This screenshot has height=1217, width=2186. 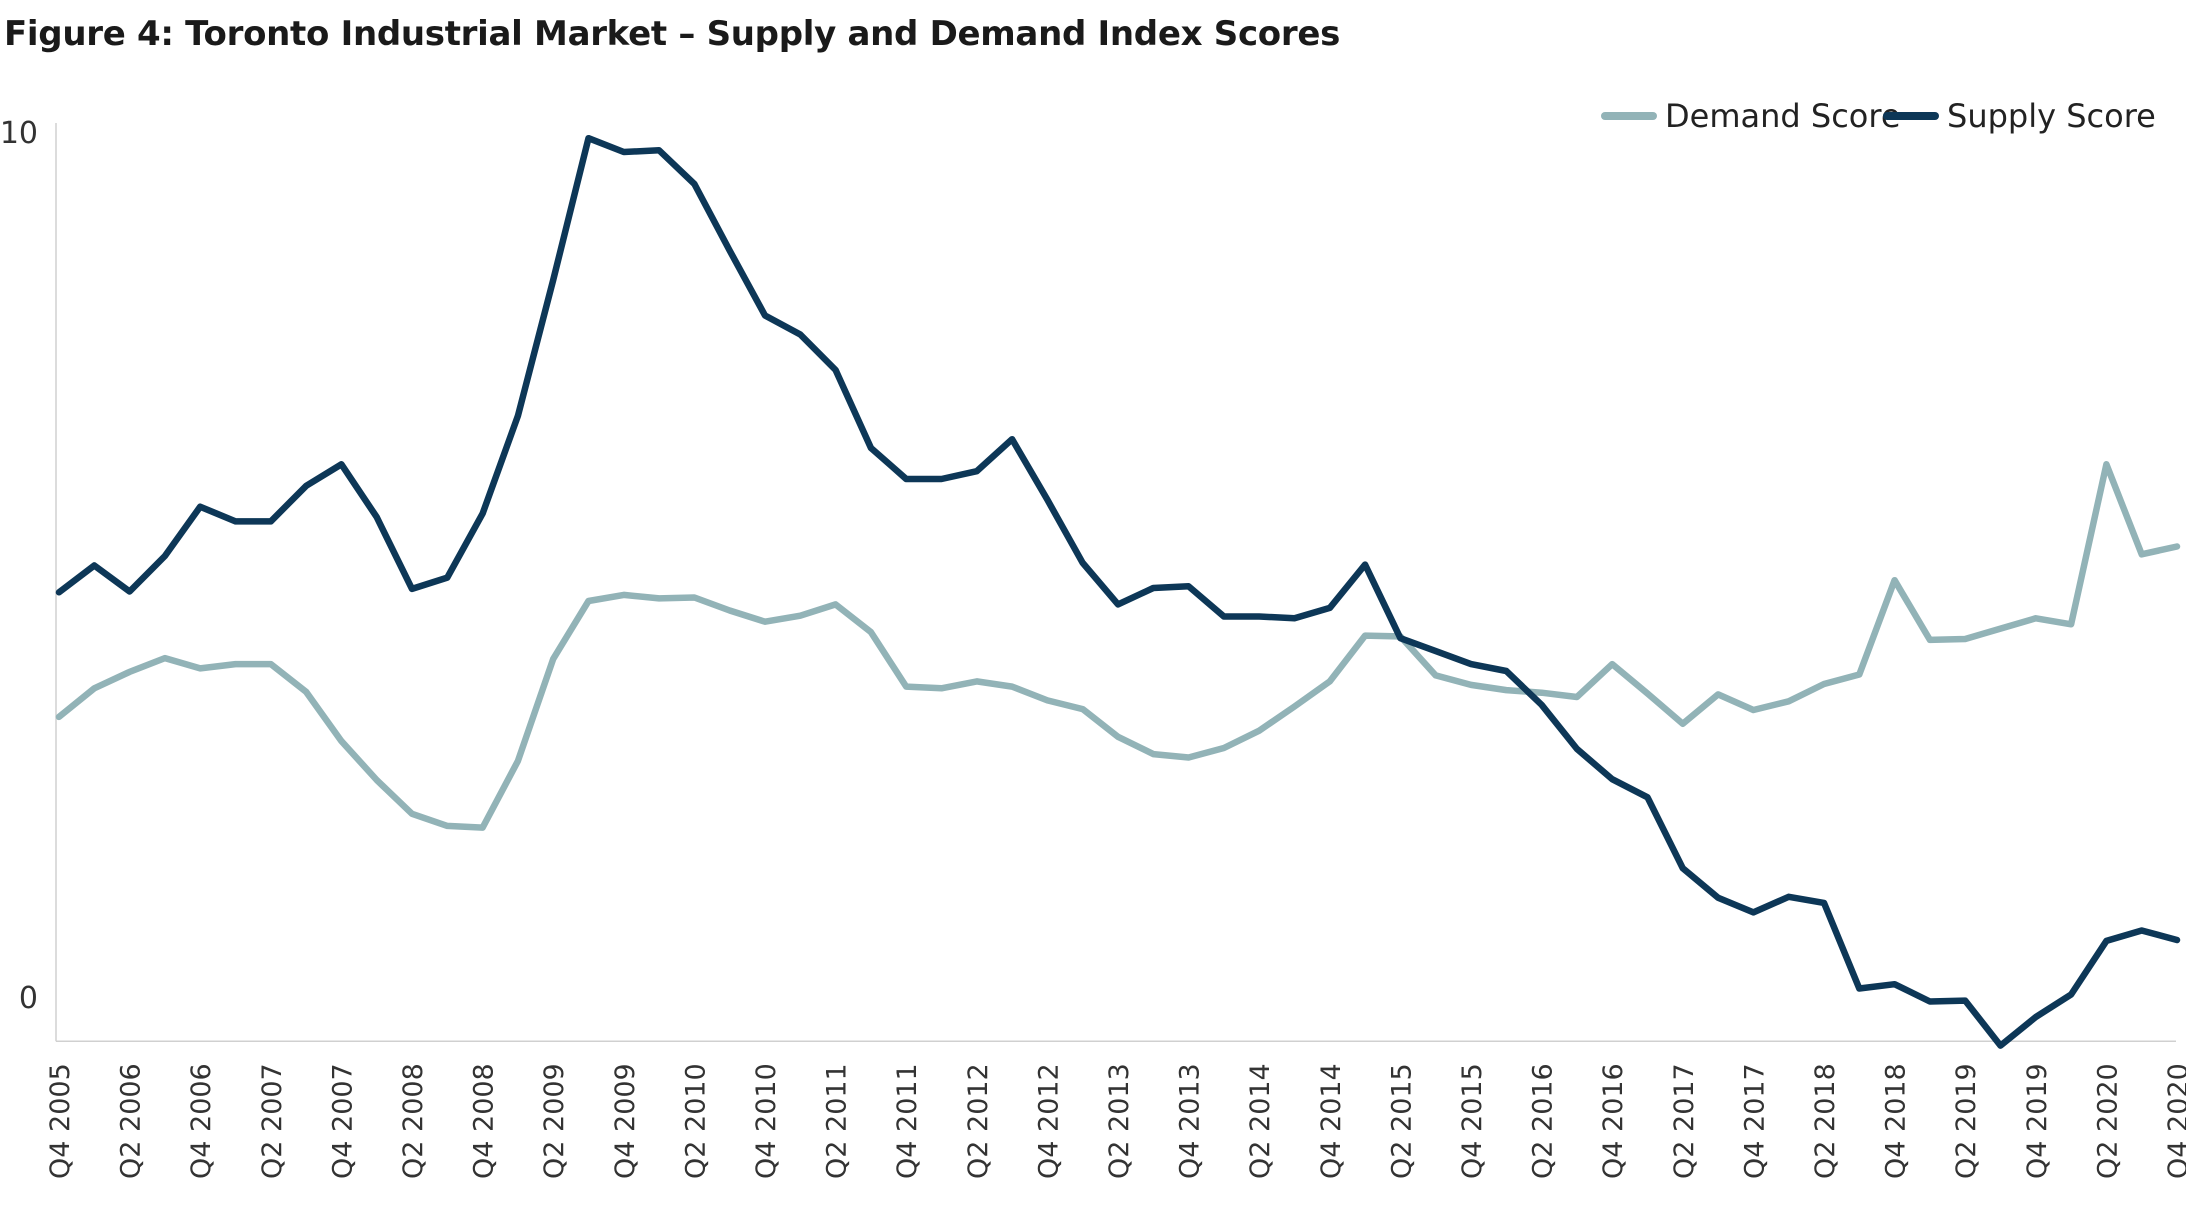 What do you see at coordinates (1543, 1121) in the screenshot?
I see `x-tick-label: Q2 2016` at bounding box center [1543, 1121].